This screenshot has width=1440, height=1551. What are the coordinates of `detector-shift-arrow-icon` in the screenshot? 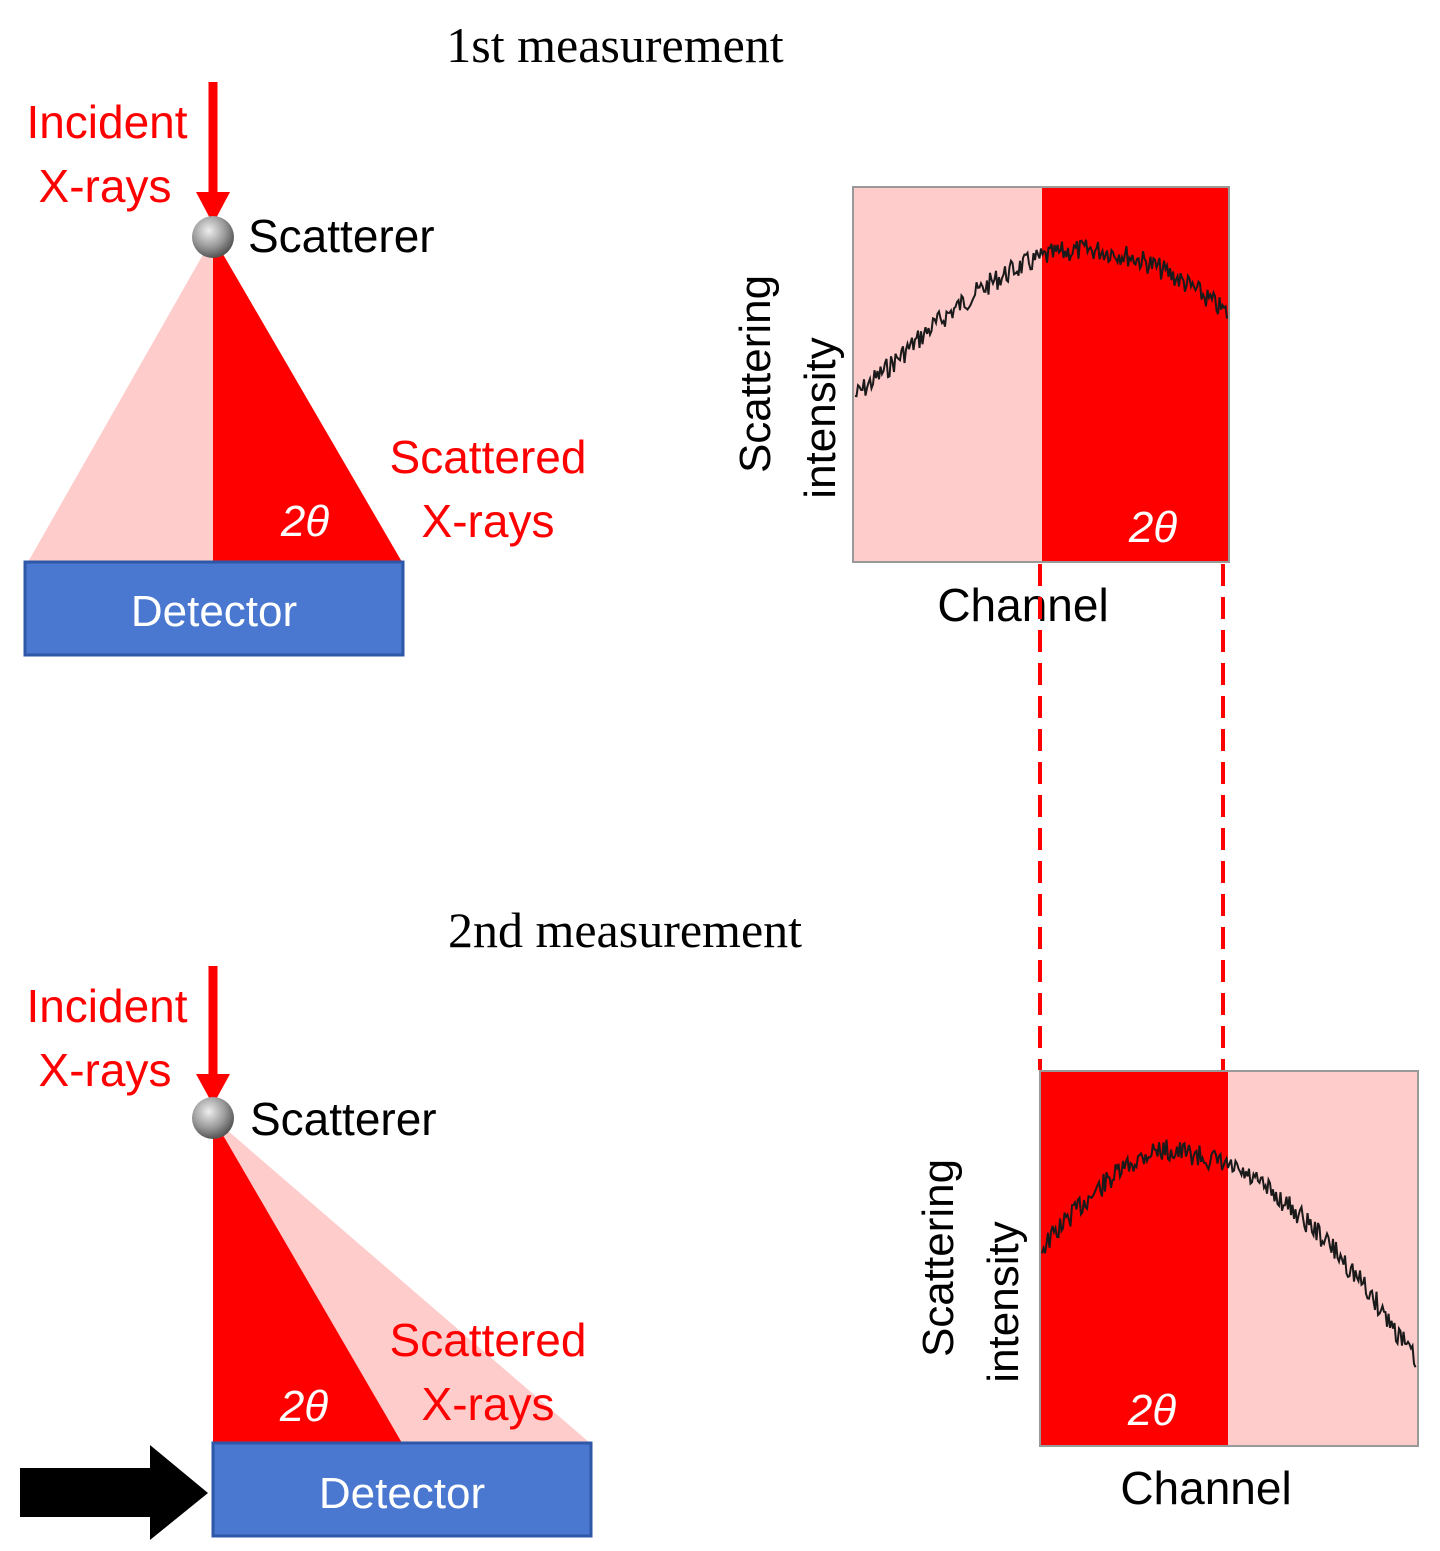 It's located at (114, 1492).